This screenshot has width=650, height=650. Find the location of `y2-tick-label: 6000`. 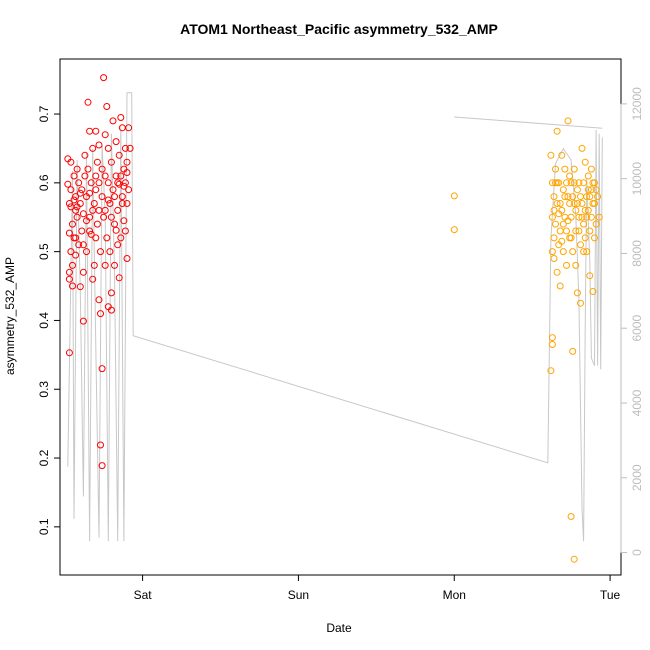

y2-tick-label: 6000 is located at coordinates (637, 328).